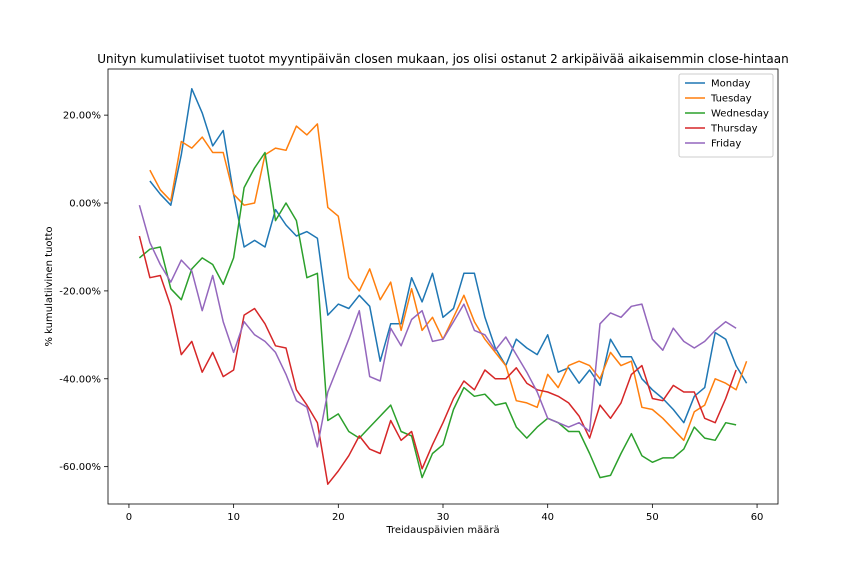 Image resolution: width=864 pixels, height=576 pixels. Describe the element at coordinates (338, 517) in the screenshot. I see `x-tick-label: 20` at that location.